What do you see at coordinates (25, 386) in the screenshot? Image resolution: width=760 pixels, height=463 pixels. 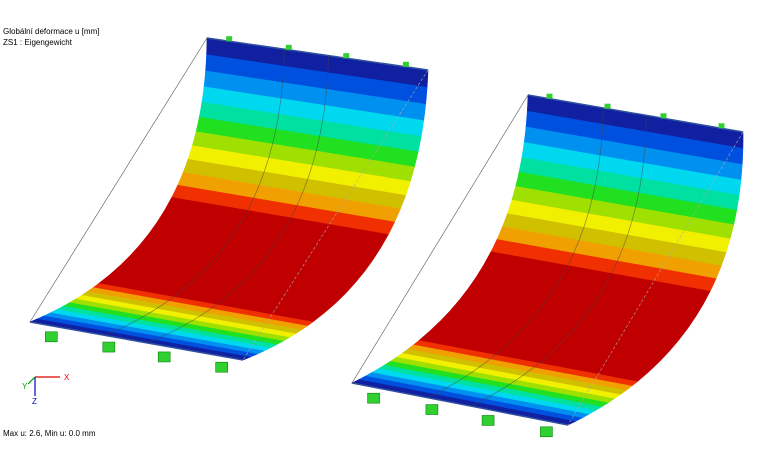 I see `y-axis-label: Y` at bounding box center [25, 386].